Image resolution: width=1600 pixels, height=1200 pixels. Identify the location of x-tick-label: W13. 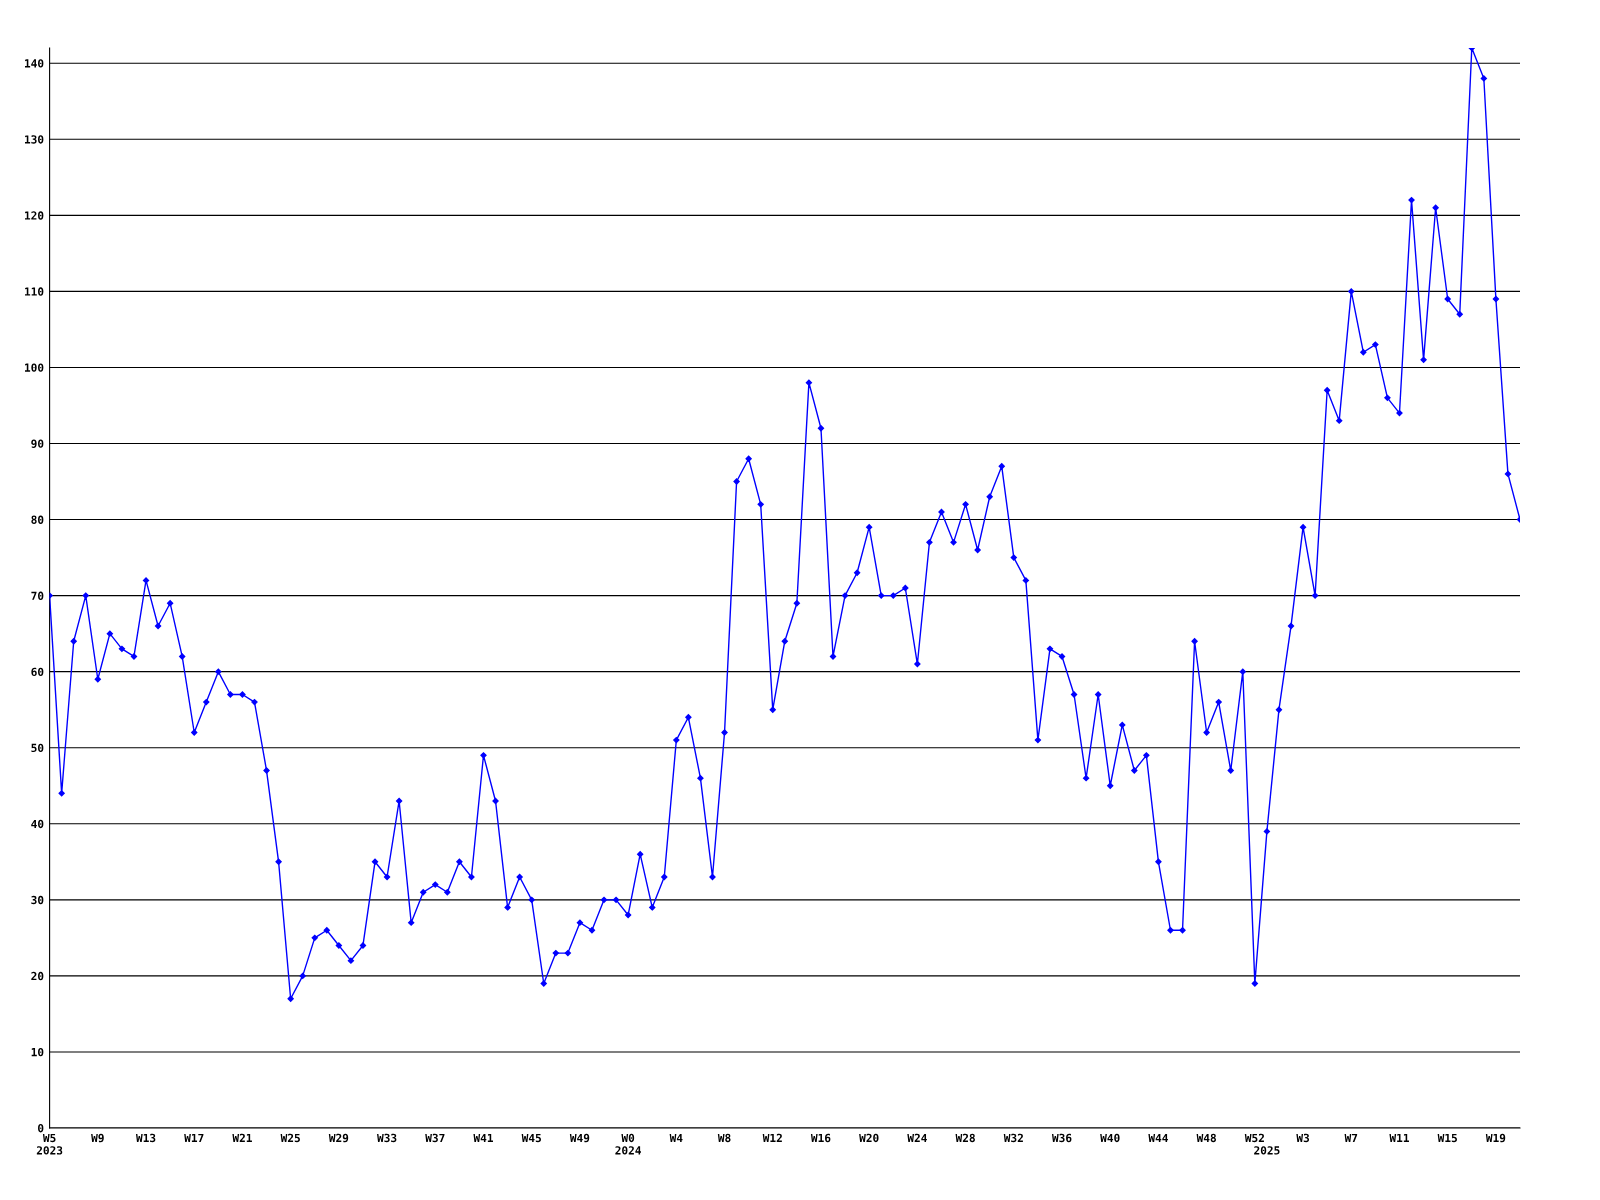
(145, 1138).